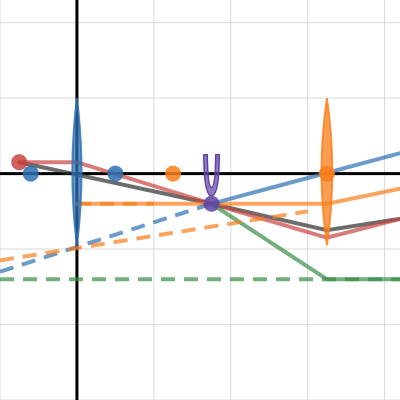  Describe the element at coordinates (173, 173) in the screenshot. I see `focal-point-orange` at that location.